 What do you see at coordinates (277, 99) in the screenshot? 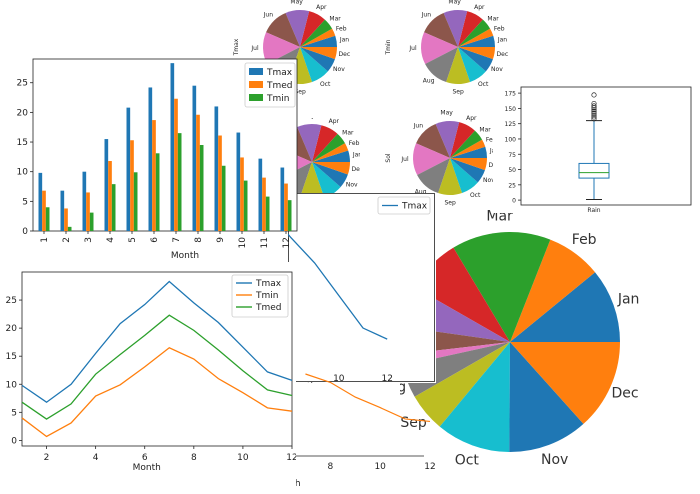
I see `bar-legend-label: Tmin` at bounding box center [277, 99].